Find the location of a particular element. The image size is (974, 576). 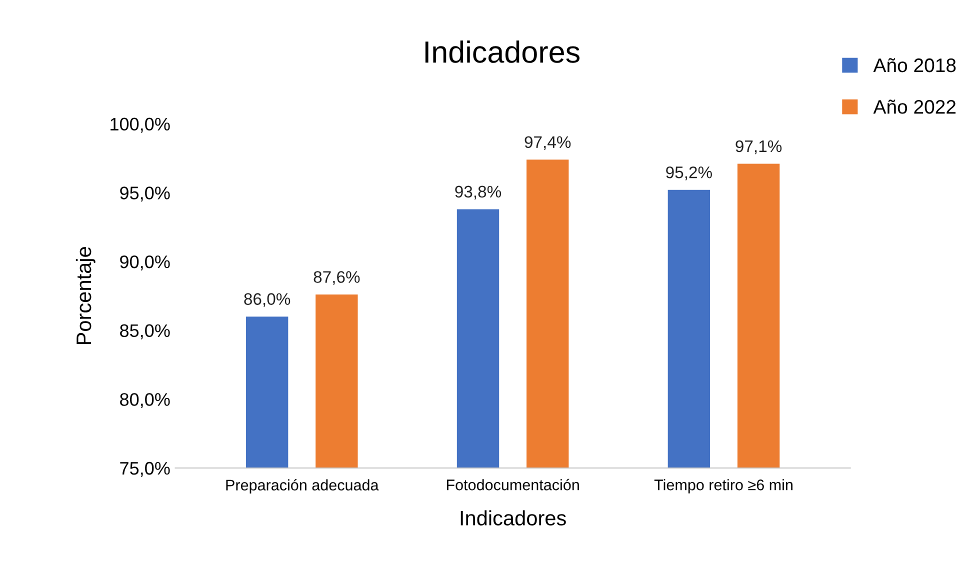

x-tick-label: Fotodocumentación is located at coordinates (512, 484).